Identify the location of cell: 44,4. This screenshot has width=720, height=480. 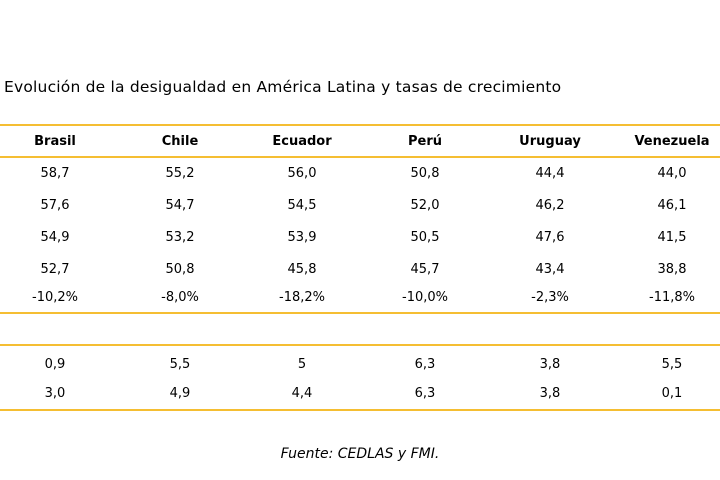
(550, 173).